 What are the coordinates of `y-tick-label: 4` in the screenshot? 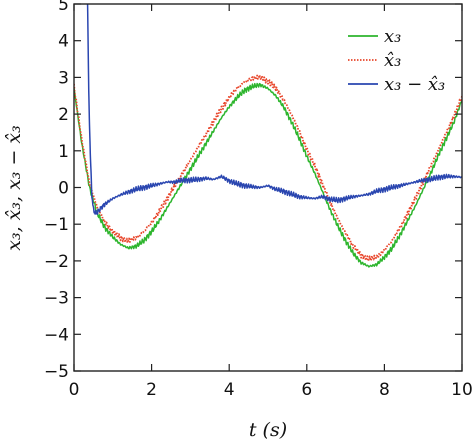 It's located at (63, 42).